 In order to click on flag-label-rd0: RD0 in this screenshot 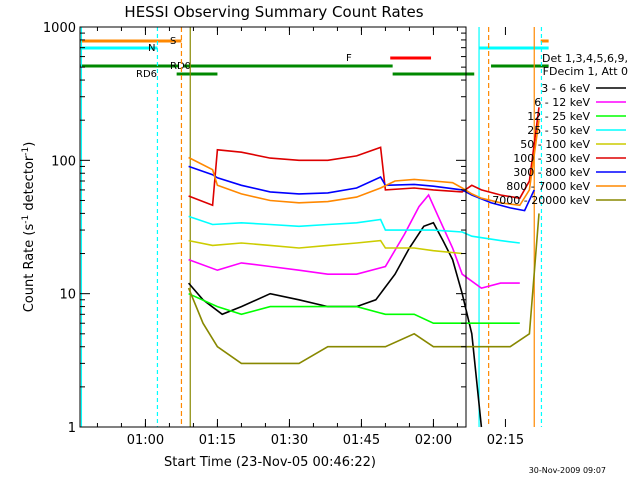, I will do `click(180, 66)`.